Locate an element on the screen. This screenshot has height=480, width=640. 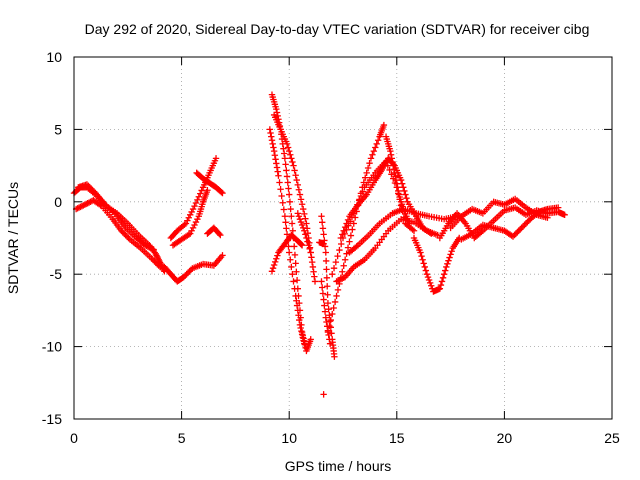
x-axis-label: GPS time / hours is located at coordinates (338, 466).